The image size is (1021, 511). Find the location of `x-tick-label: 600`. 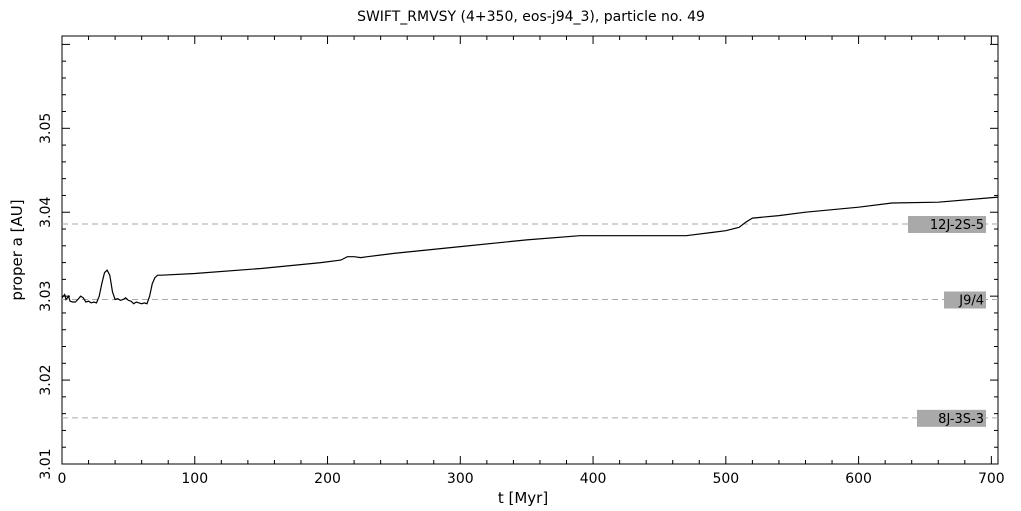

x-tick-label: 600 is located at coordinates (858, 479).